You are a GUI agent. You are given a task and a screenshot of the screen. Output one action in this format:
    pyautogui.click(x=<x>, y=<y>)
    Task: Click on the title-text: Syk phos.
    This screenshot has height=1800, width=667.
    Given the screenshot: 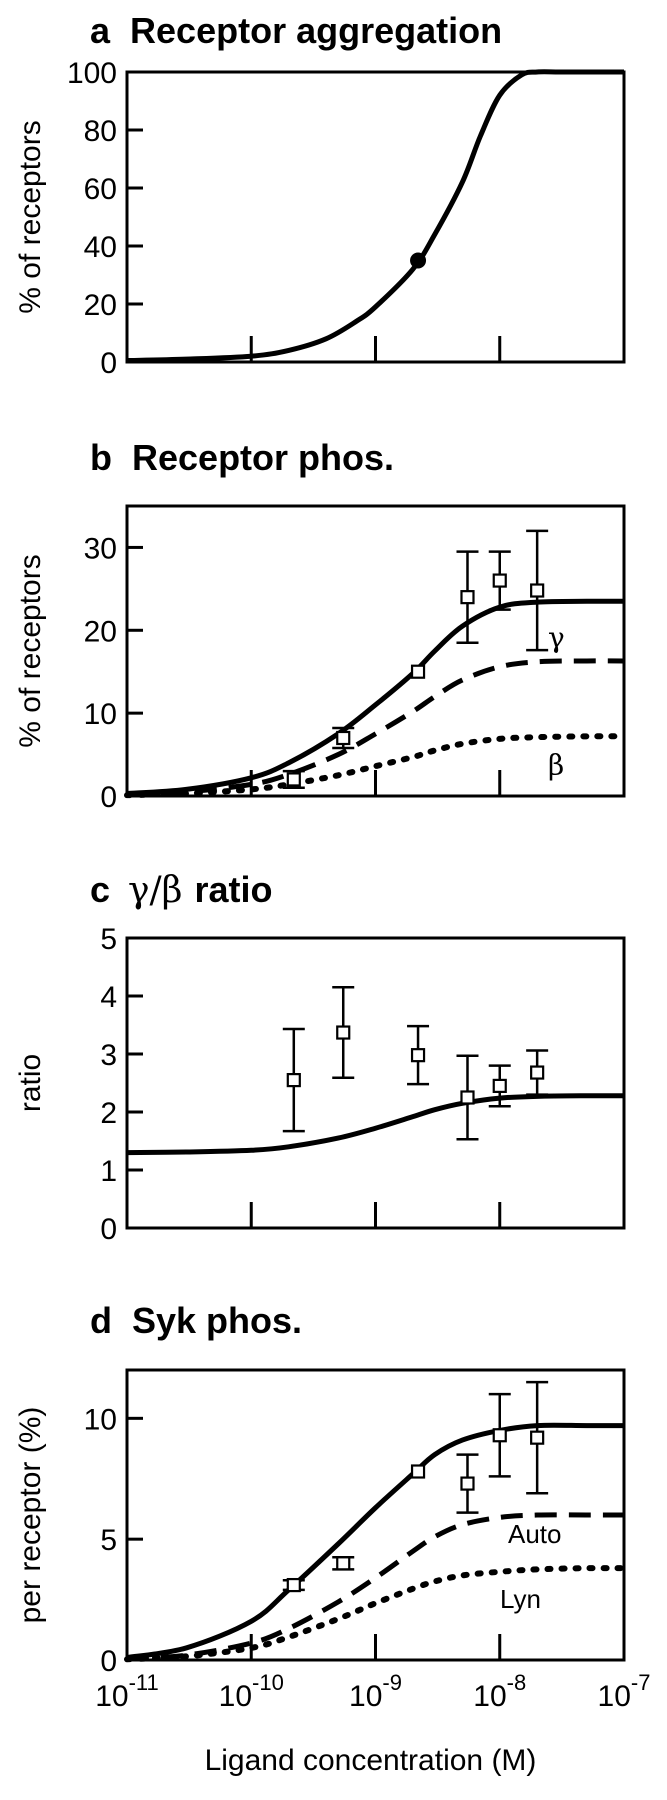 What is the action you would take?
    pyautogui.click(x=217, y=1320)
    